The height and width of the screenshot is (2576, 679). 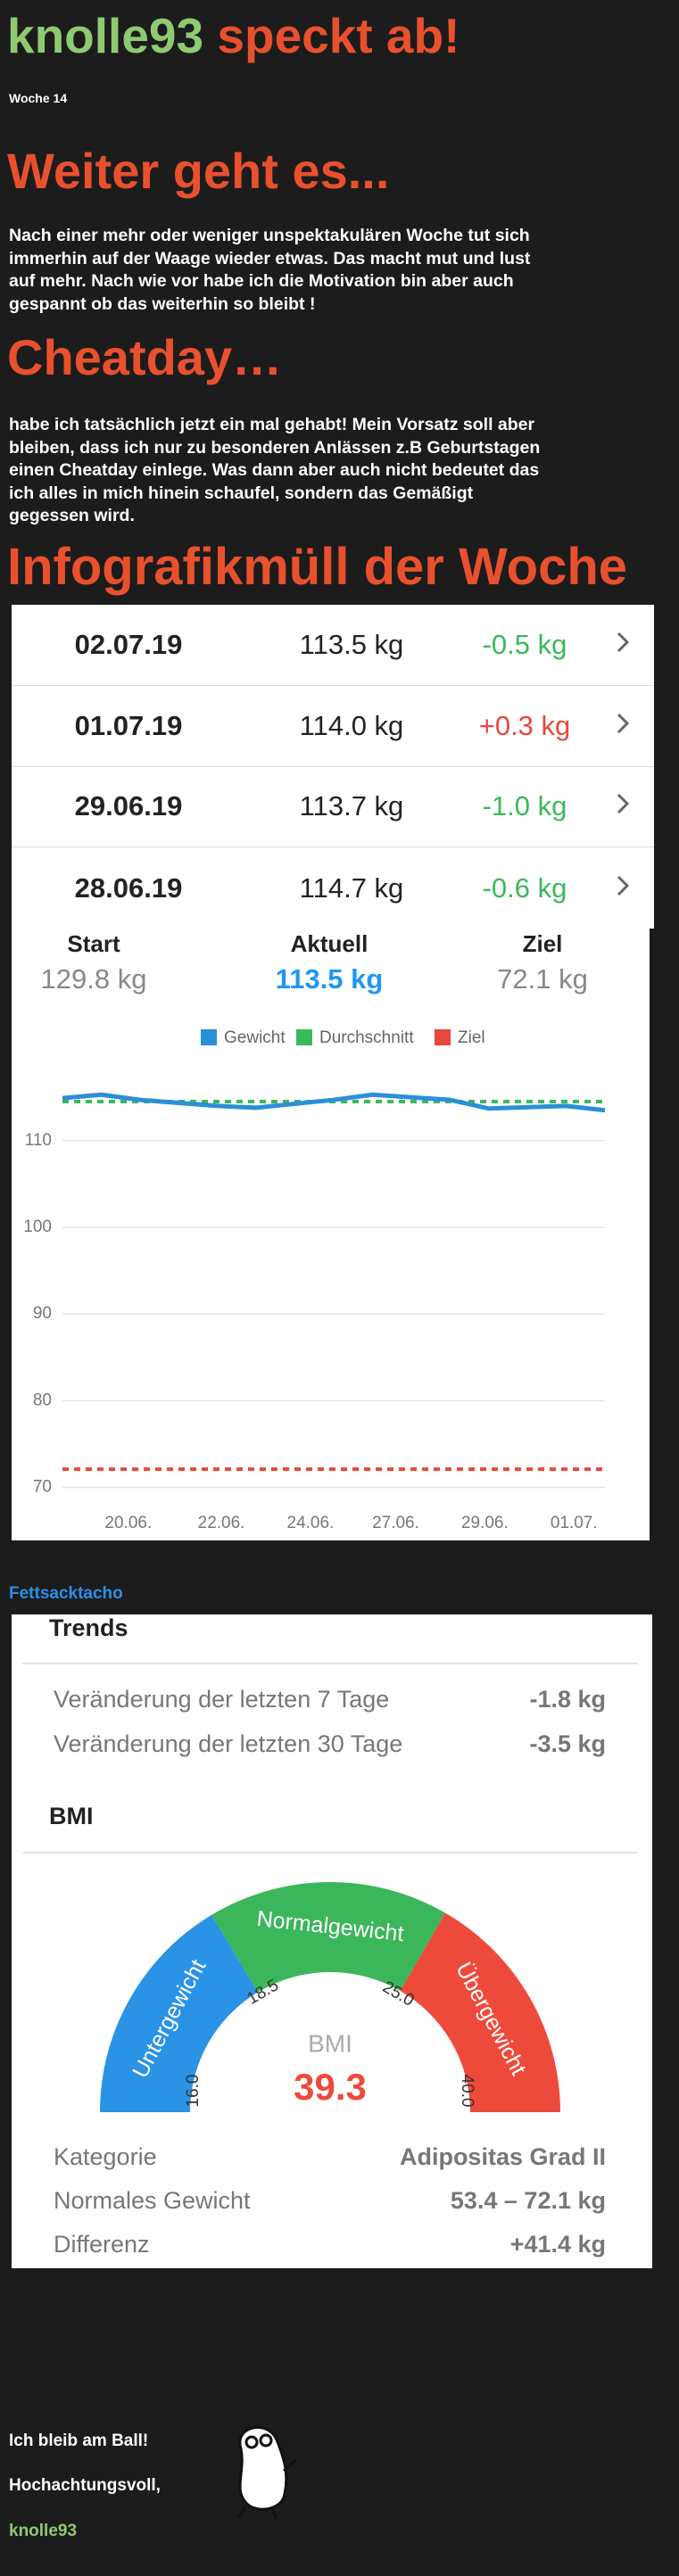 I want to click on bmi-value: 39.3, so click(x=330, y=2087).